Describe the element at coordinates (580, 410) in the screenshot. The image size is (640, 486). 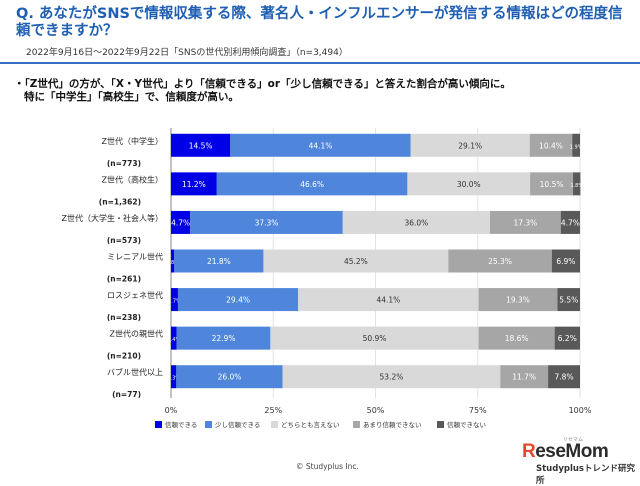
I see `x-tick-label: 100%` at that location.